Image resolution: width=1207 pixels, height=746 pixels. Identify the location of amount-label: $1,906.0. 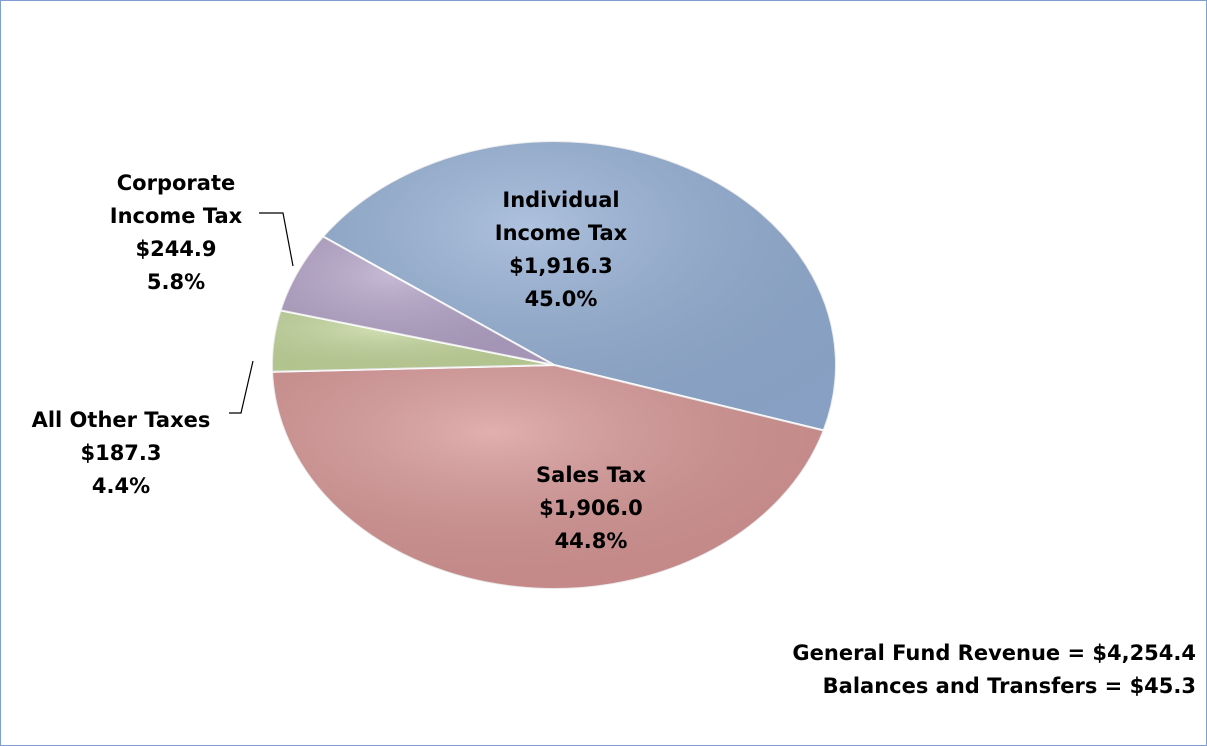
(591, 508).